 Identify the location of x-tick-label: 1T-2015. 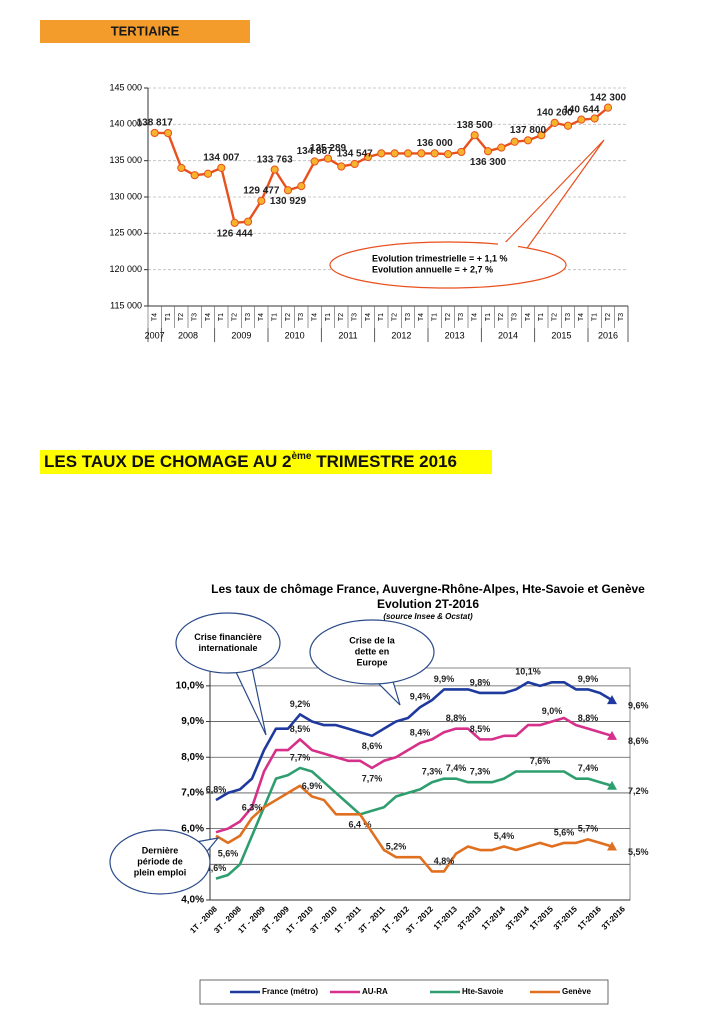
(542, 918).